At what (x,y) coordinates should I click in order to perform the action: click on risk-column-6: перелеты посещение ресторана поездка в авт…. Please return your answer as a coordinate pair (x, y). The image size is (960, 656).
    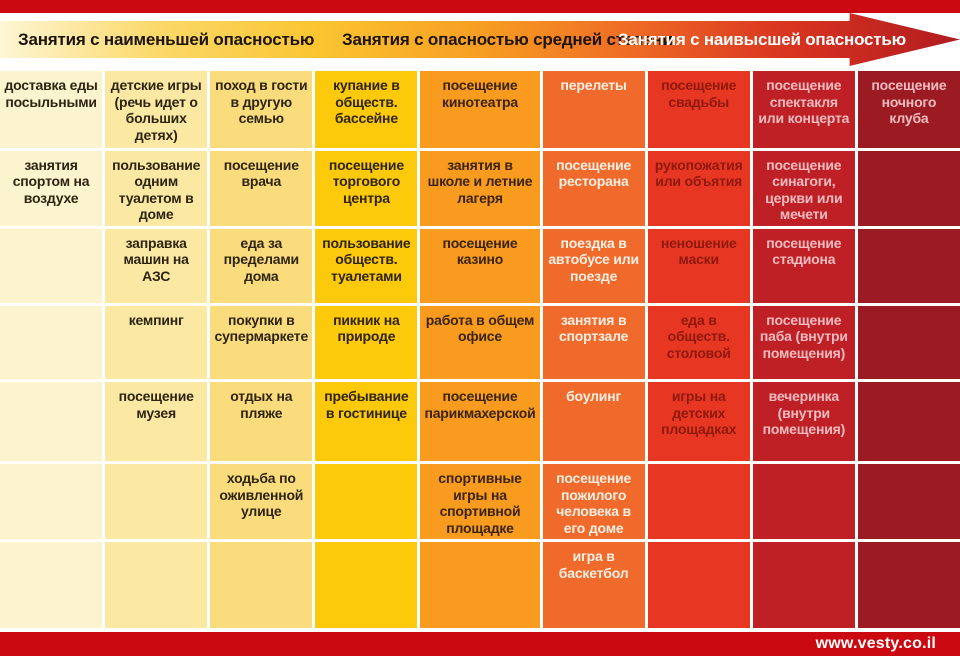
    Looking at the image, I should click on (593, 349).